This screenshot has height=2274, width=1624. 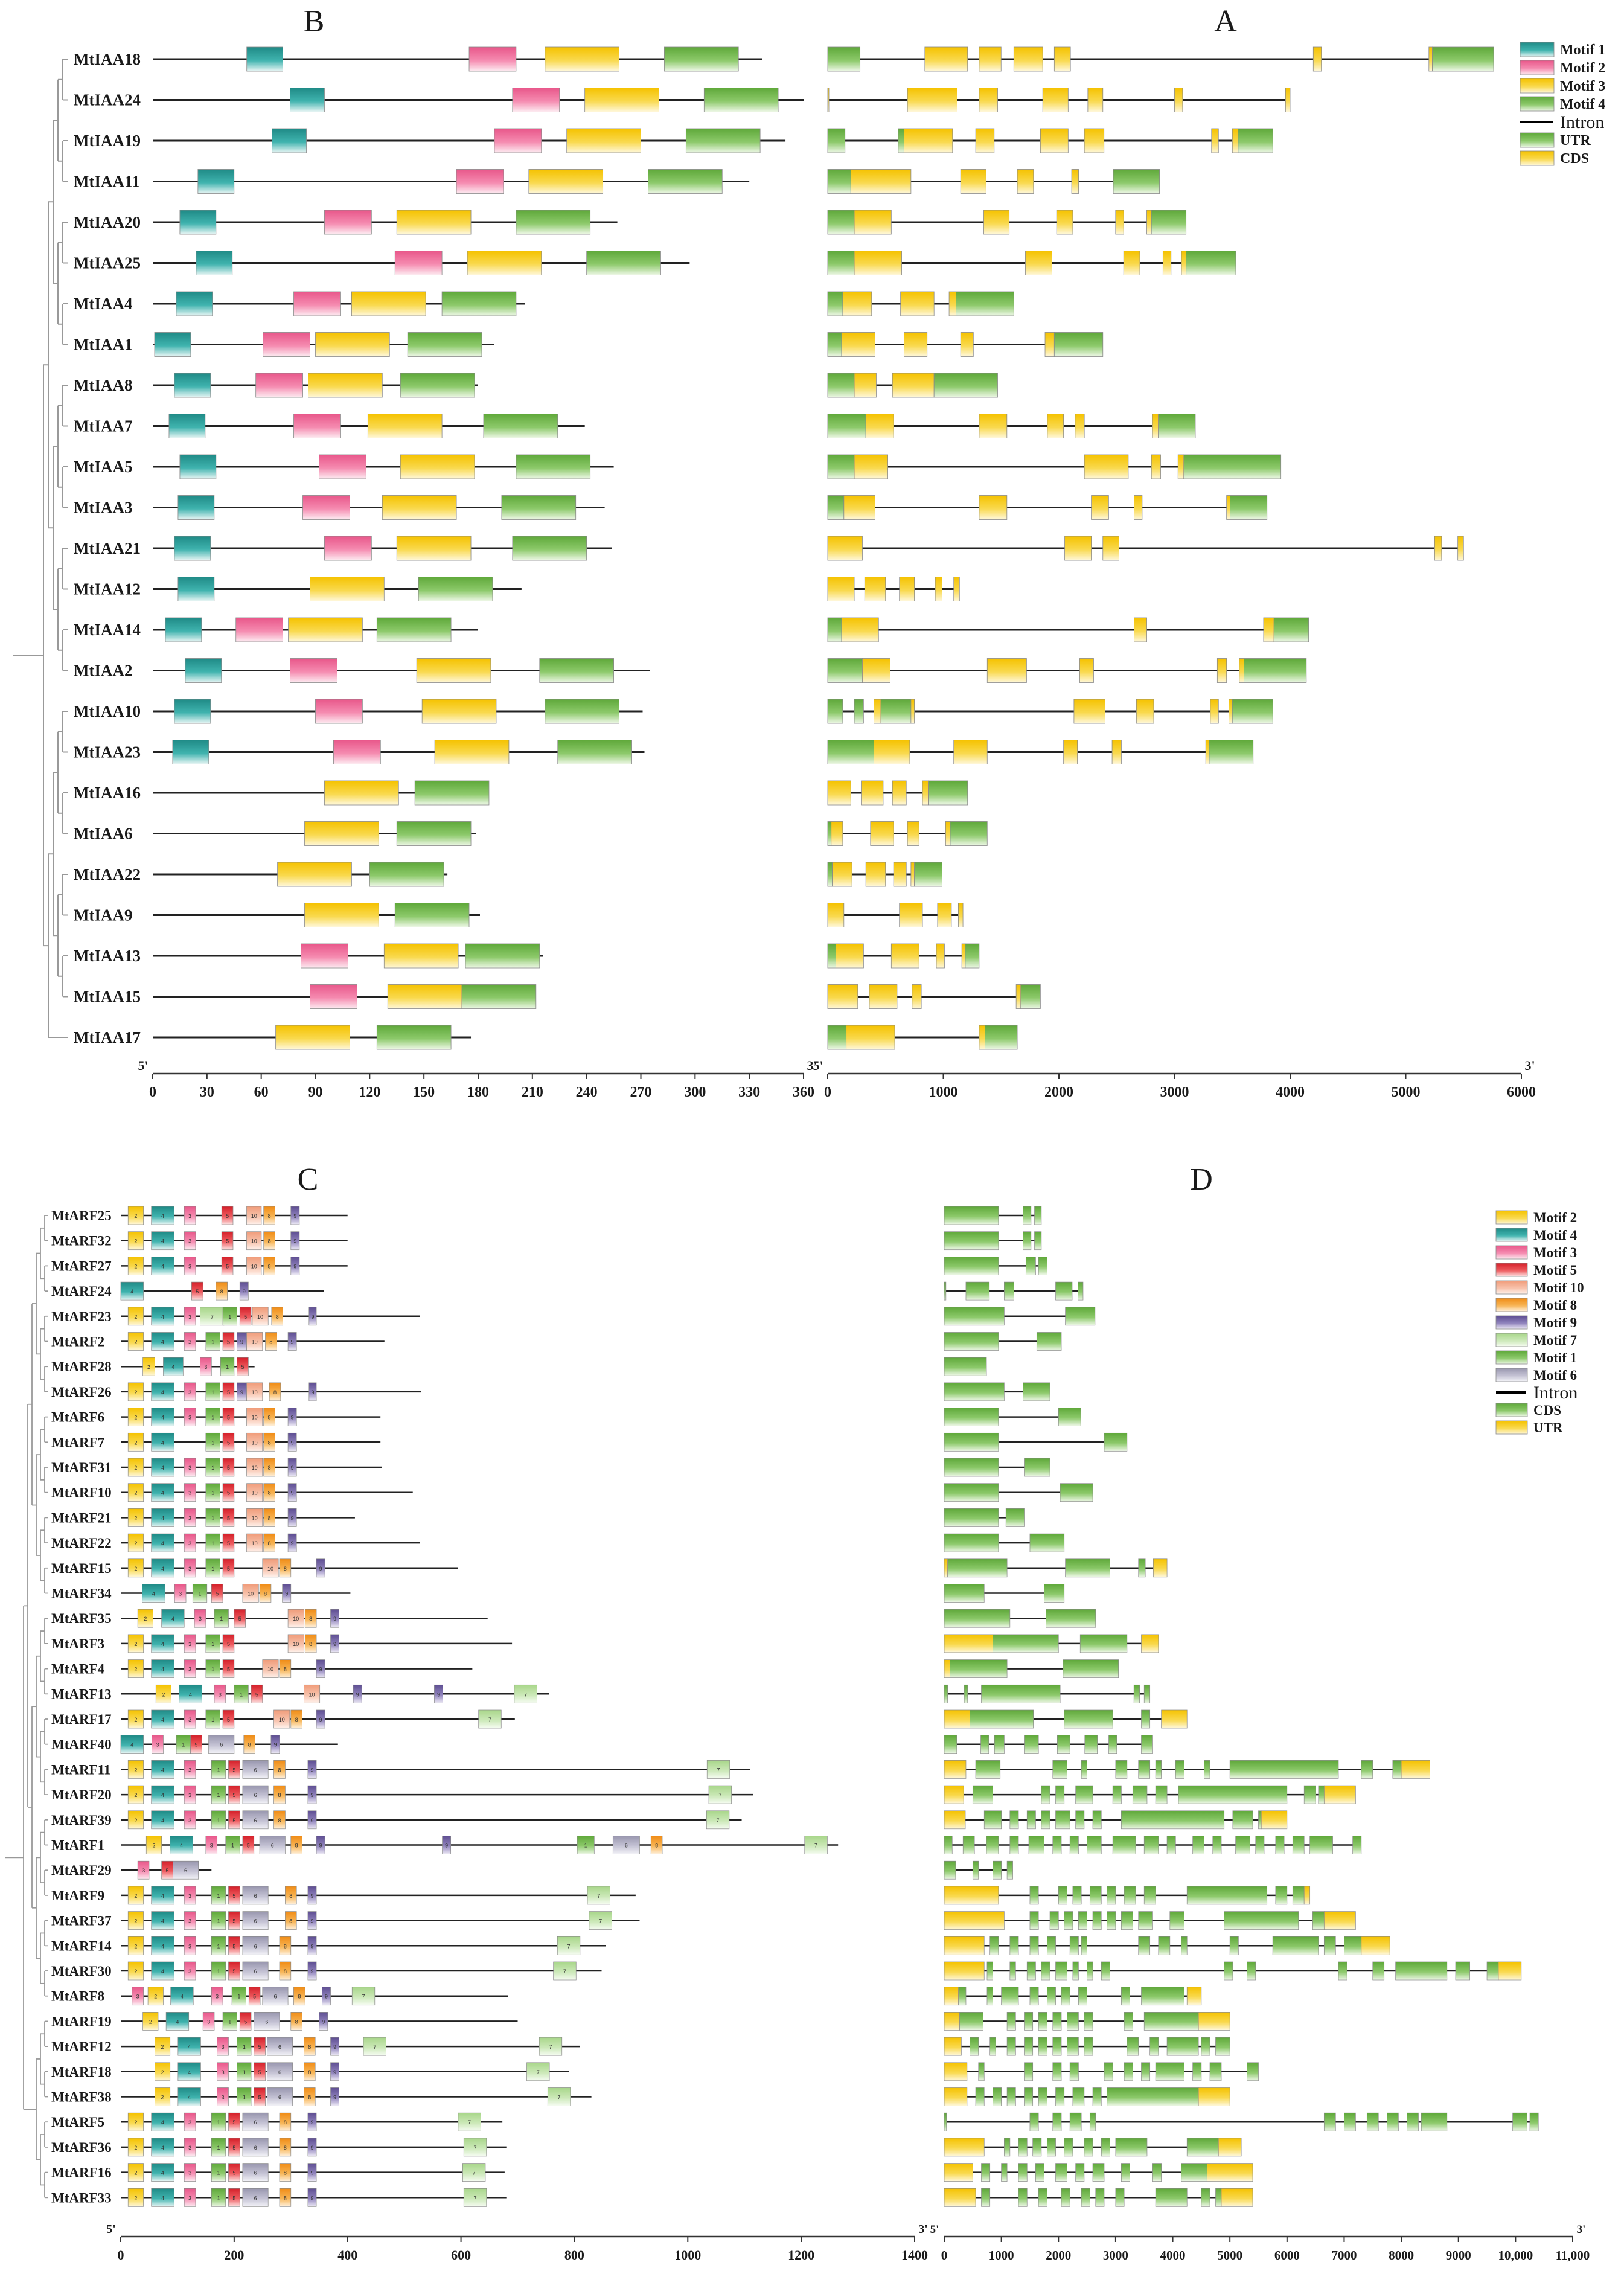 What do you see at coordinates (81, 1921) in the screenshot?
I see `gene-name-mtarf37: MtARF37` at bounding box center [81, 1921].